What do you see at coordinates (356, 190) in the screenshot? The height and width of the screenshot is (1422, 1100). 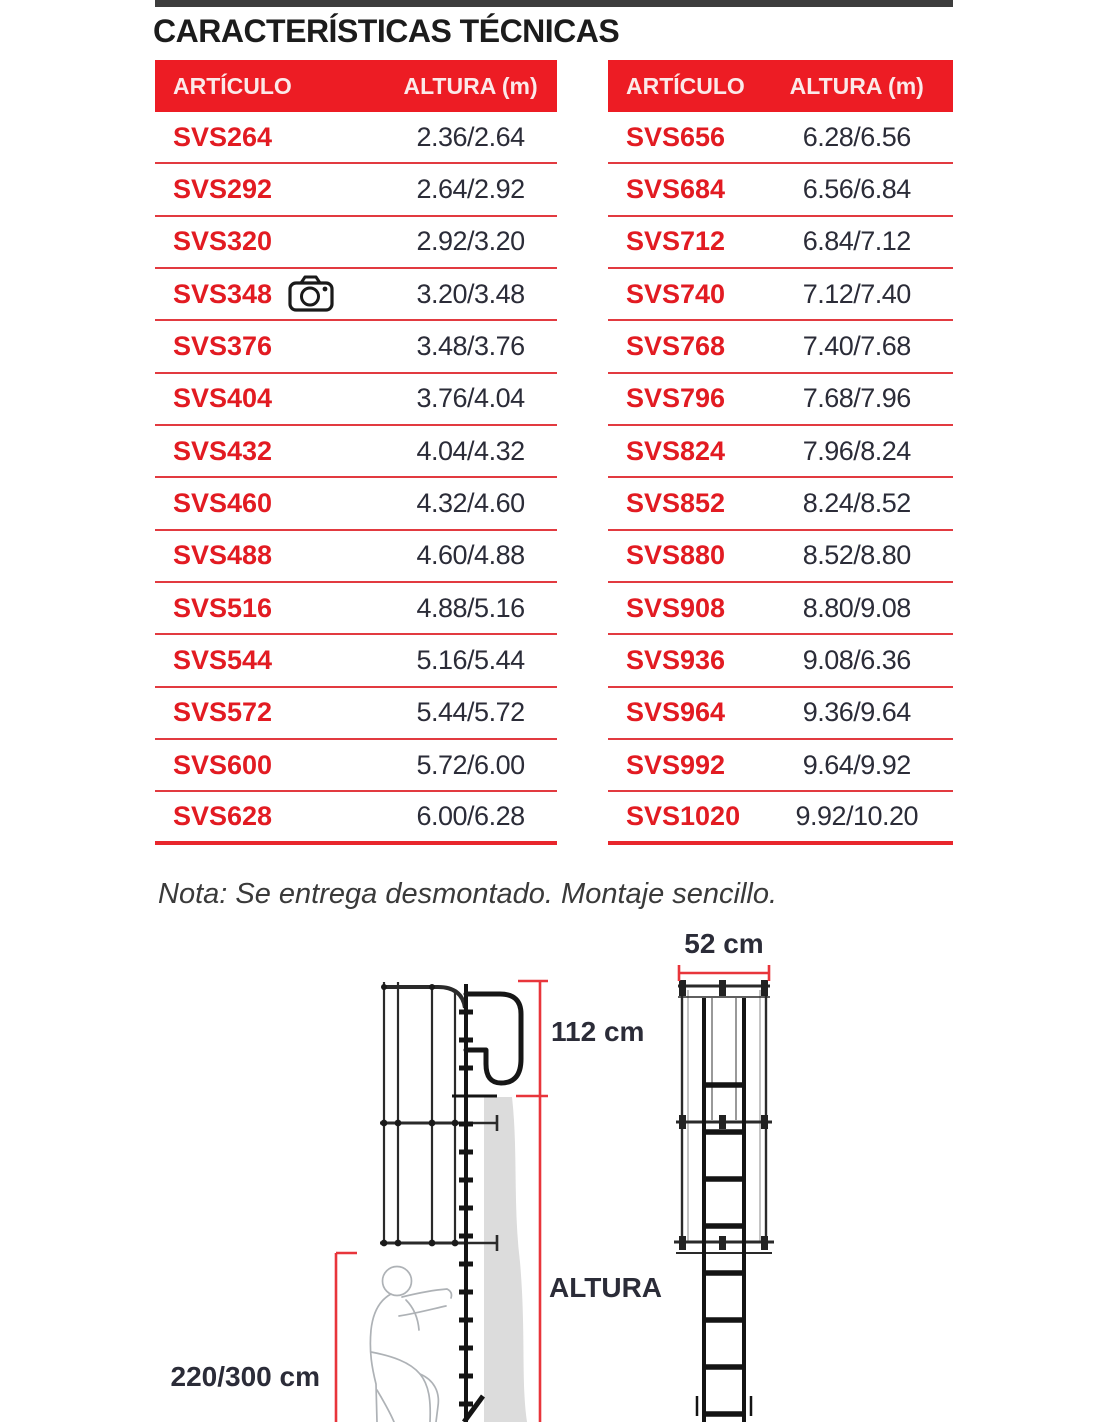 I see `table-row: SVS292 2.64/2.92` at bounding box center [356, 190].